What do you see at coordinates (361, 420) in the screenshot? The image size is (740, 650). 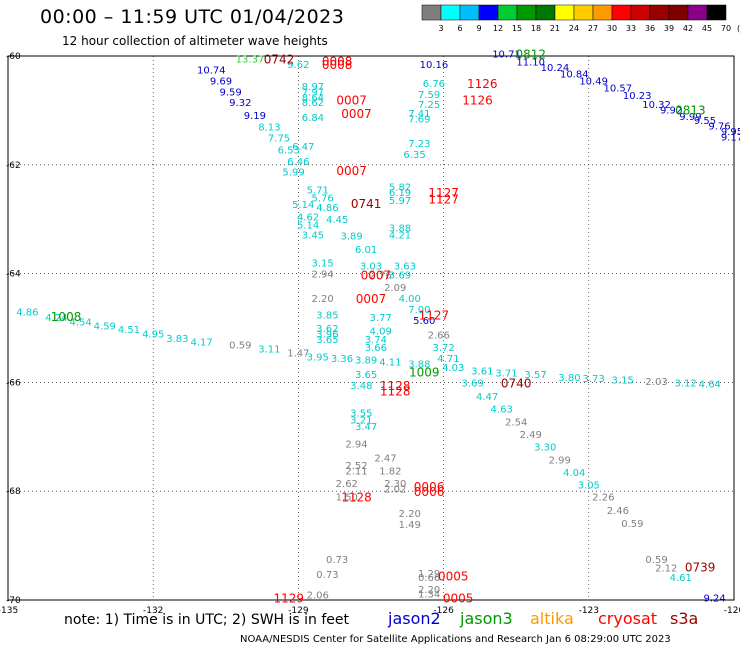 I see `swh-label: 3.21` at bounding box center [361, 420].